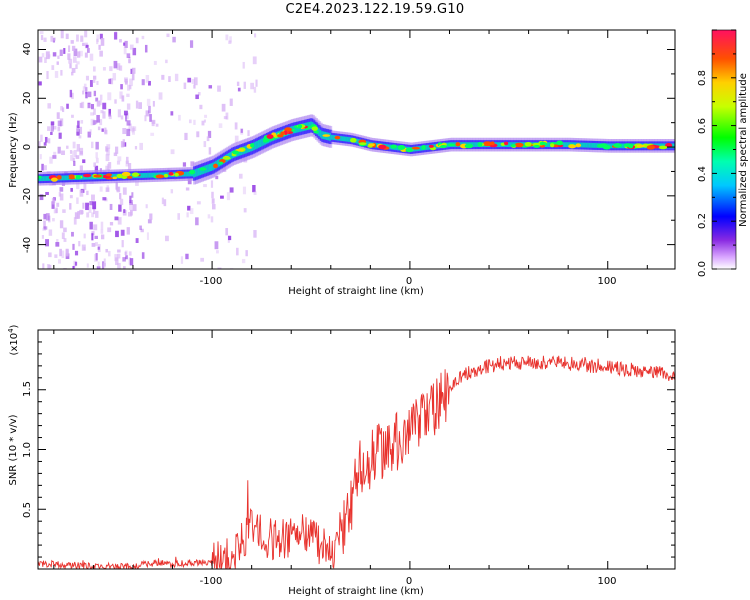  I want to click on snr-scale-note: (x104), so click(13, 339).